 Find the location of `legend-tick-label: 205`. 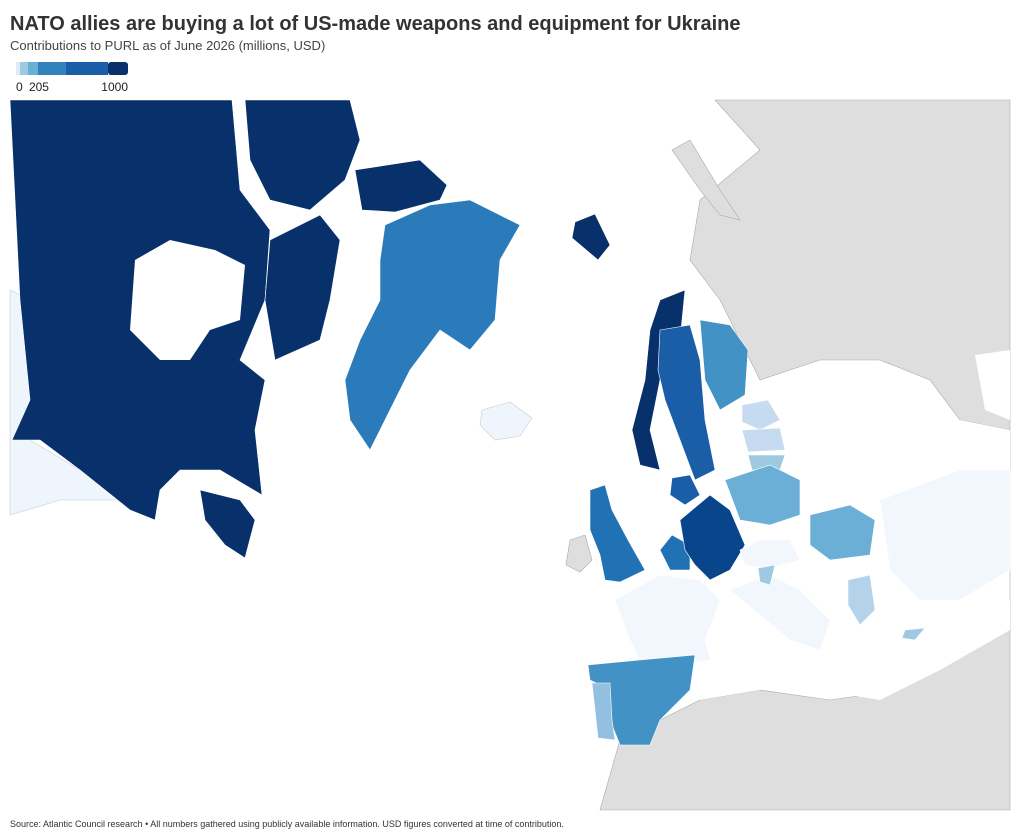

legend-tick-label: 205 is located at coordinates (39, 87).